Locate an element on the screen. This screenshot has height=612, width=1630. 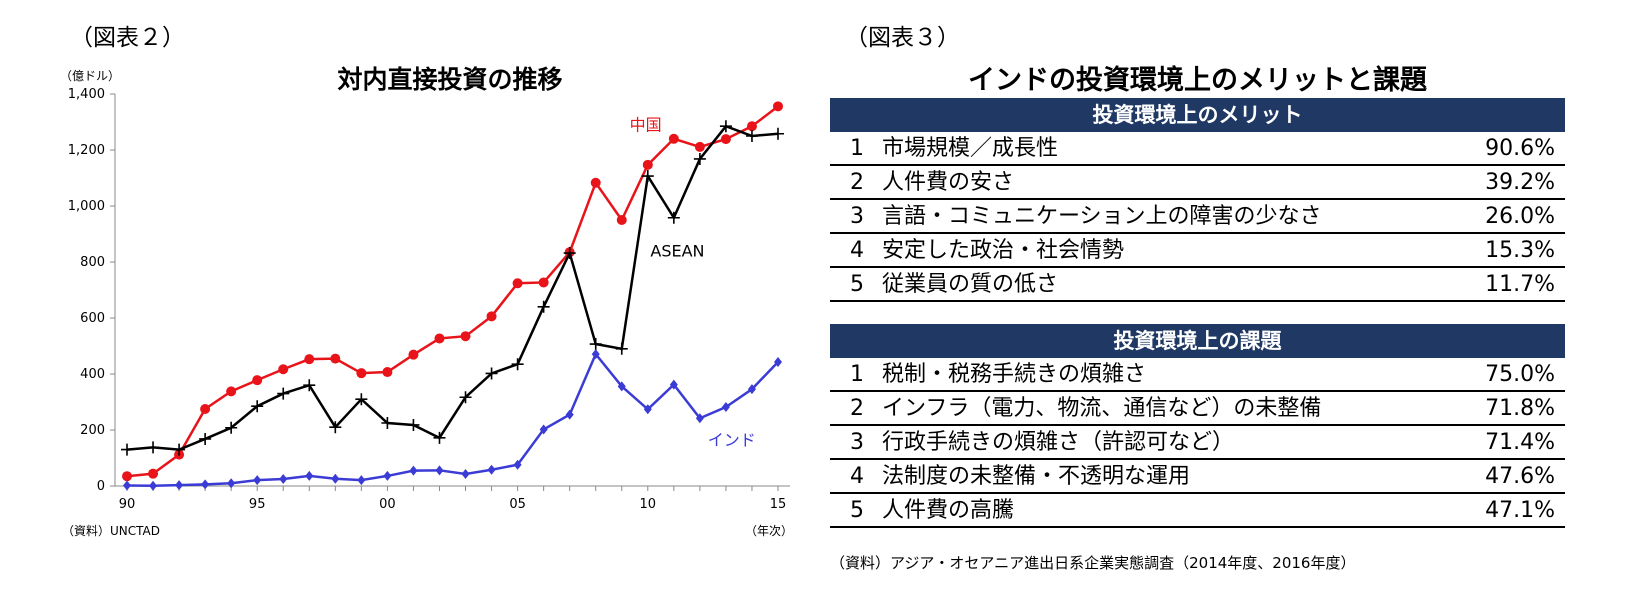
issue-row: 4 法制度の未整備・不透明な運用 47.6% is located at coordinates (1197, 477).